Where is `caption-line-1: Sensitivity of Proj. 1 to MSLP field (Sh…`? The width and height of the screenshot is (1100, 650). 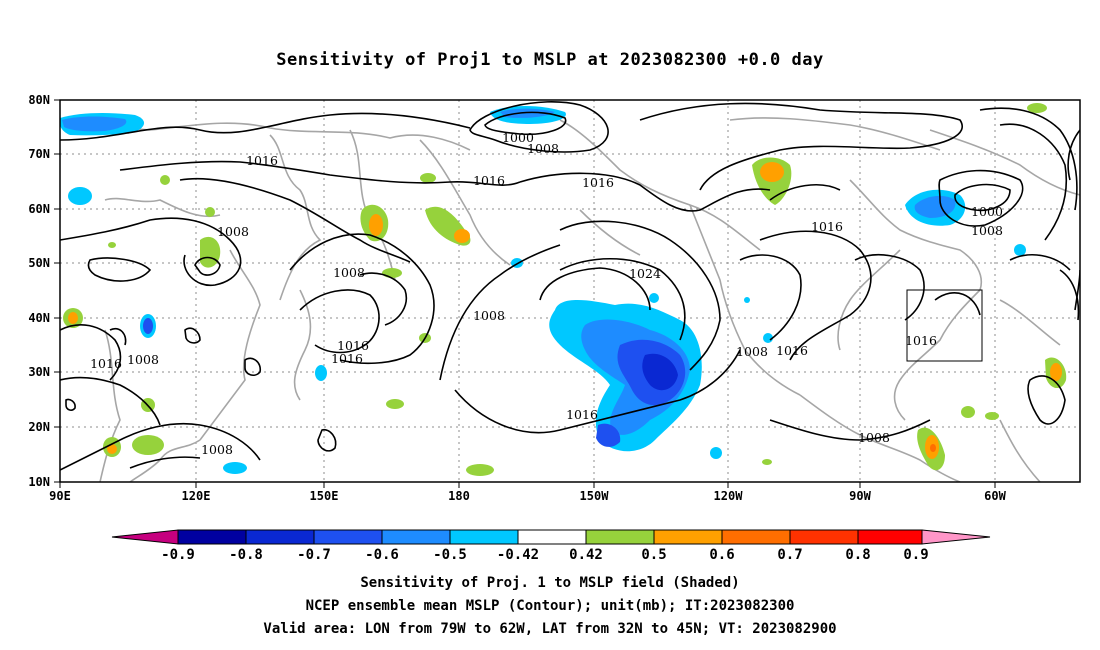 caption-line-1: Sensitivity of Proj. 1 to MSLP field (Sh… is located at coordinates (550, 583).